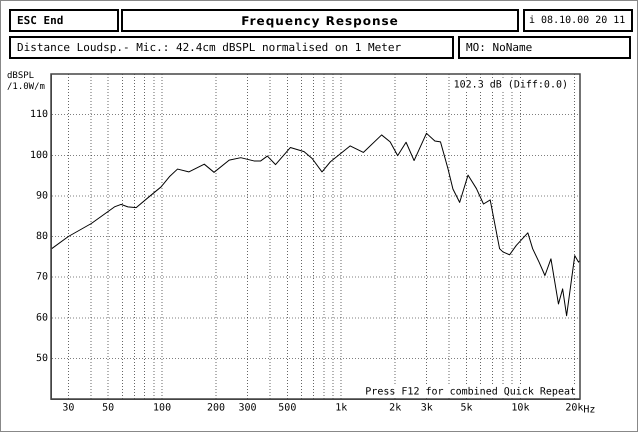 This screenshot has width=638, height=432. What do you see at coordinates (42, 318) in the screenshot?
I see `y-tick-label: 60` at bounding box center [42, 318].